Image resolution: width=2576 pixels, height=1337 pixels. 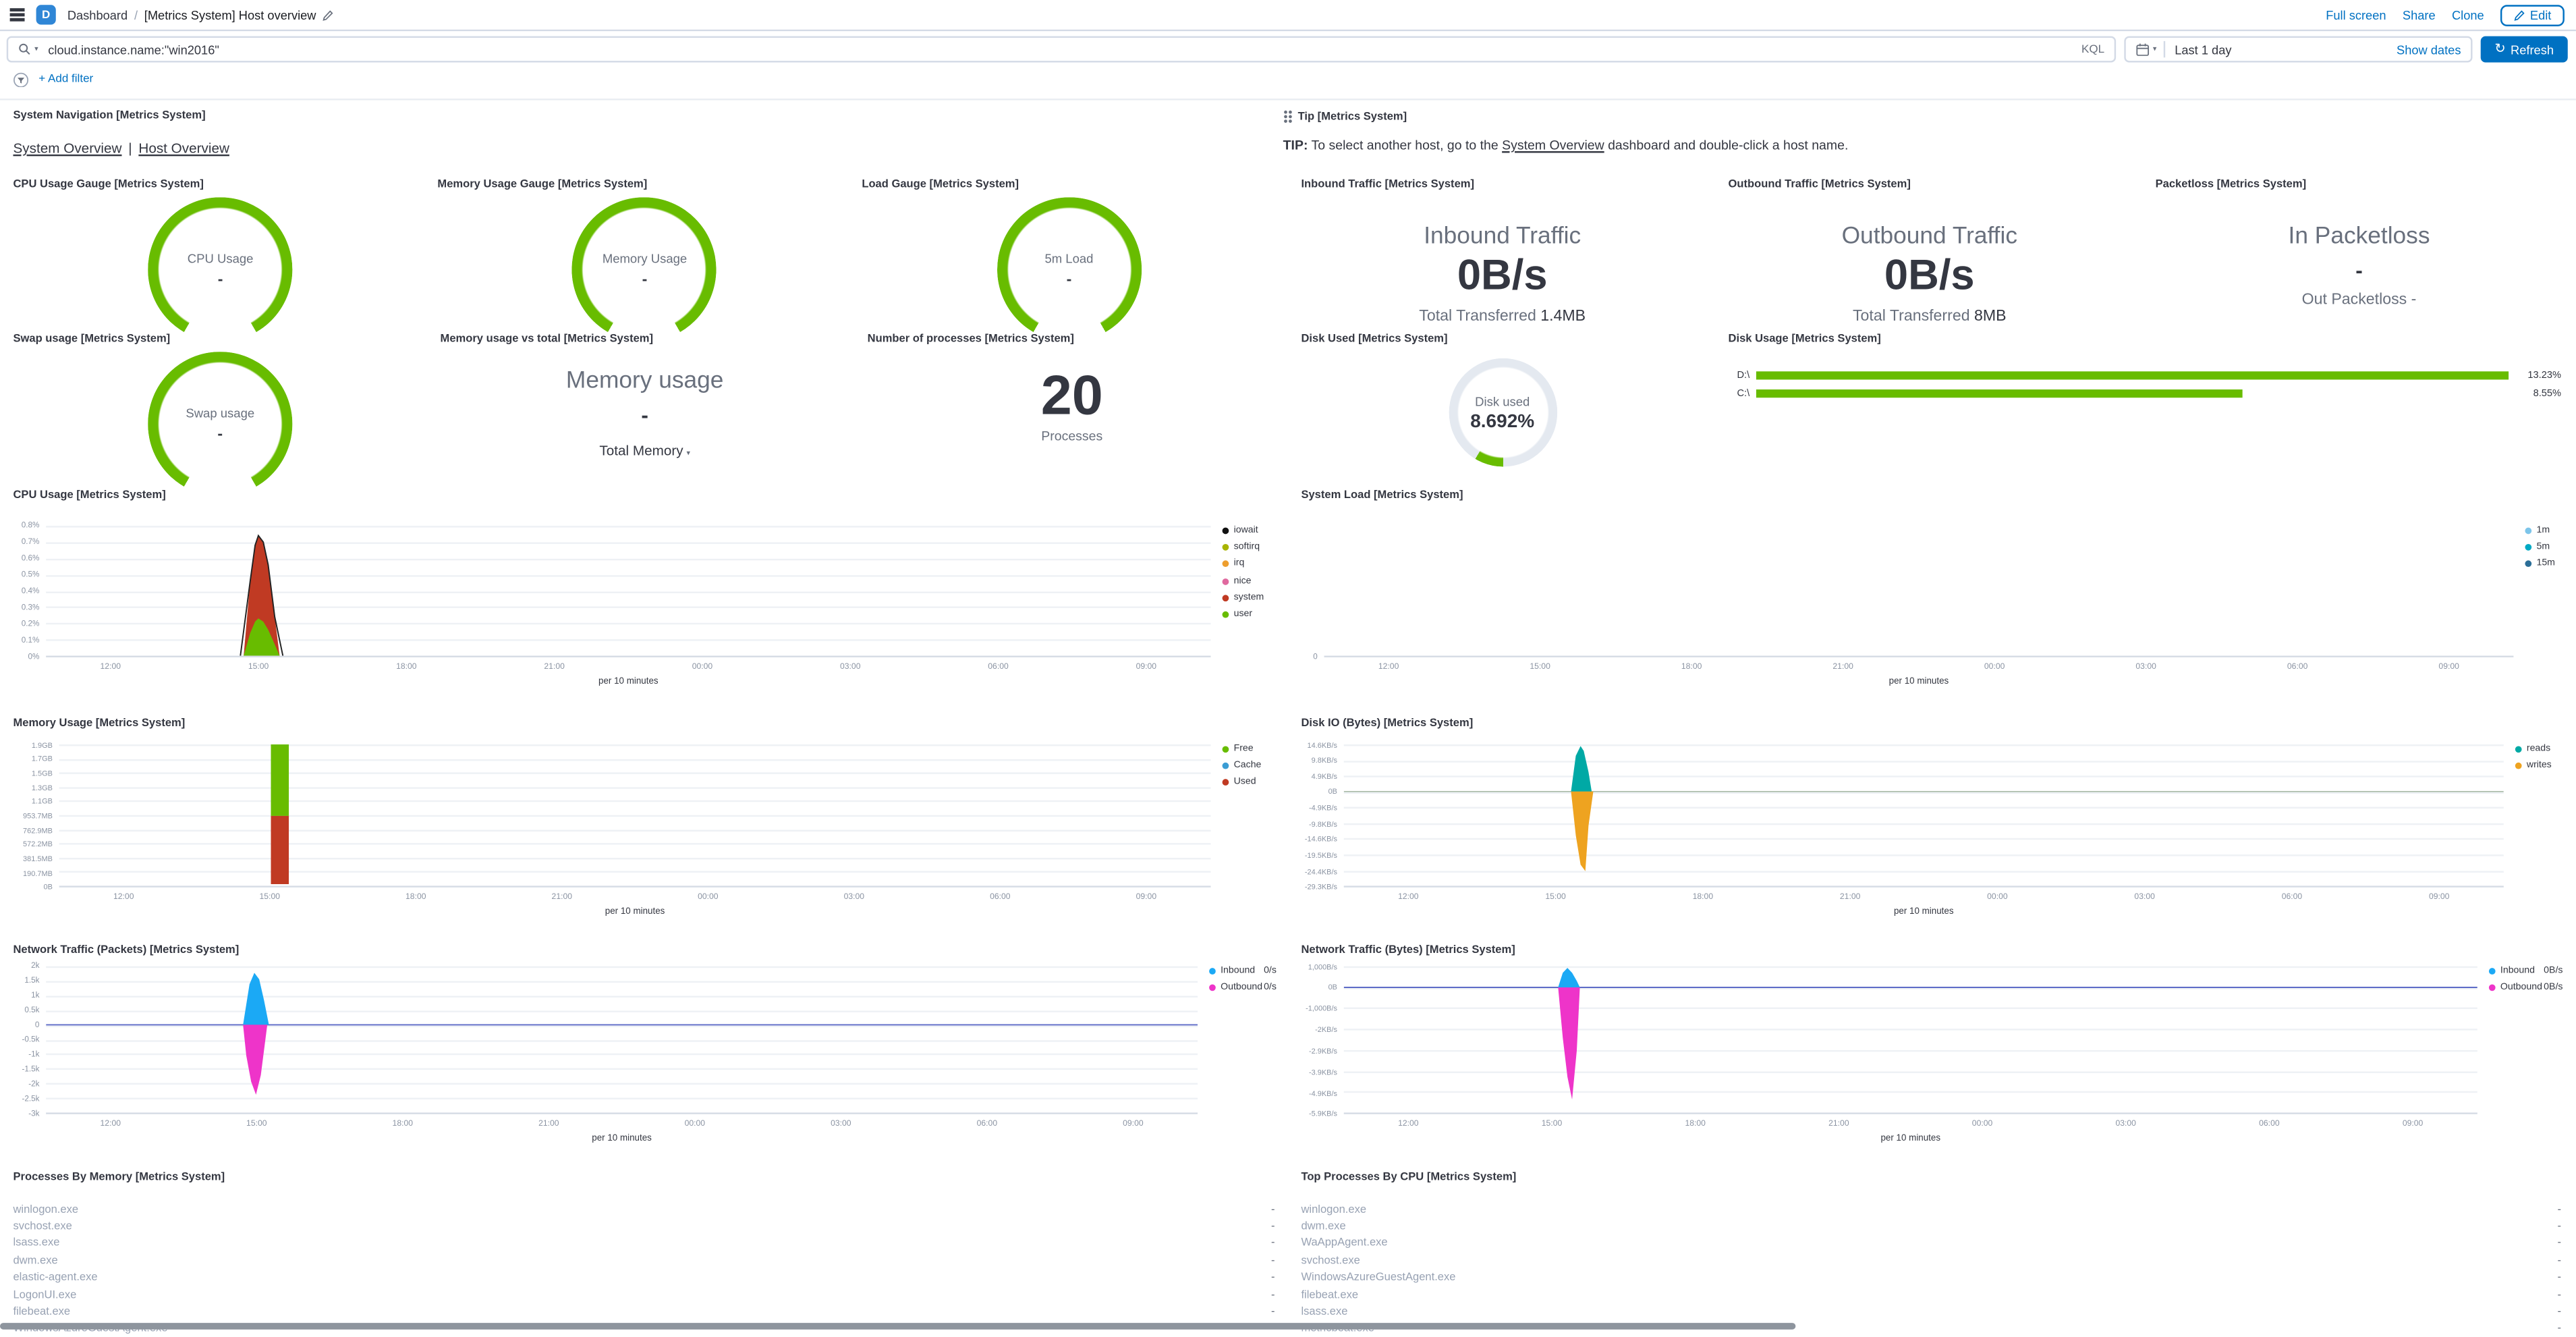 I want to click on system-overview-link: System Overview, so click(x=1553, y=146).